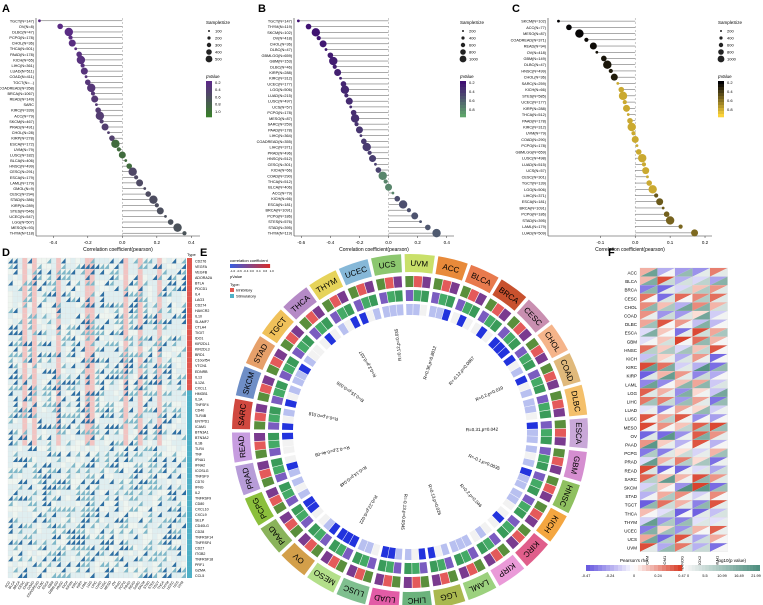 This screenshot has height=605, width=763. What do you see at coordinates (8, 584) in the screenshot?
I see `col-label: ACC` at bounding box center [8, 584].